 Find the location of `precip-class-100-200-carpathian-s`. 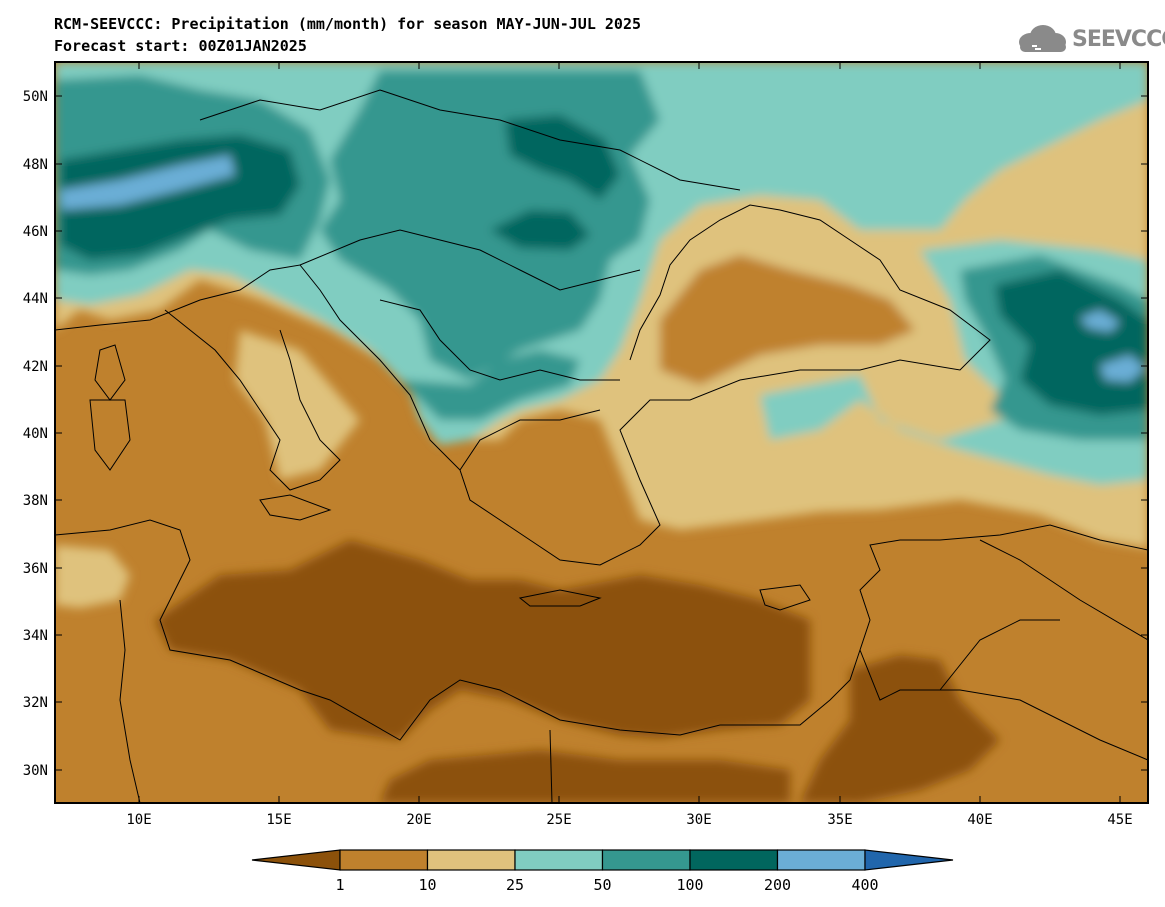

precip-class-100-200-carpathian-s is located at coordinates (540, 230).